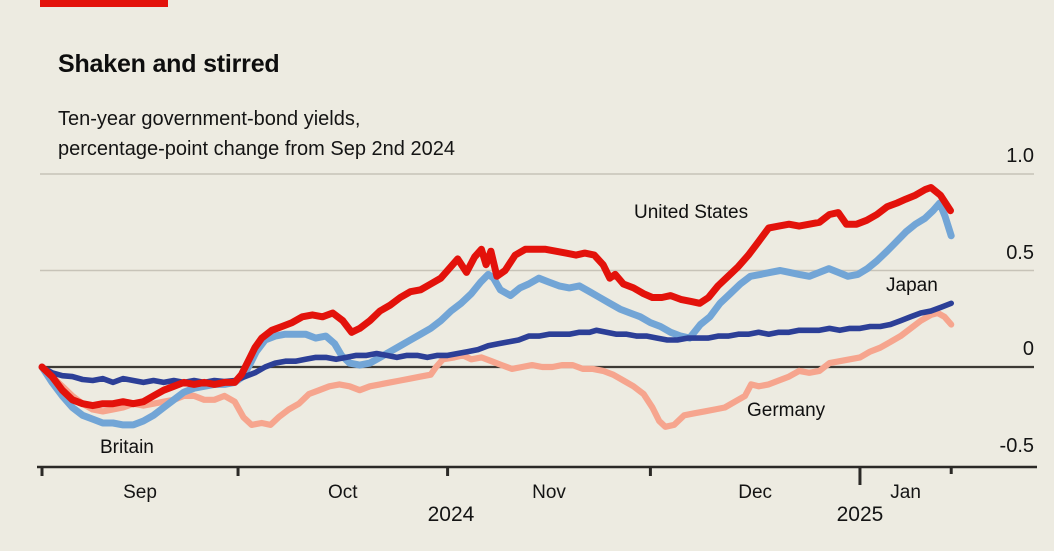 The height and width of the screenshot is (551, 1054). Describe the element at coordinates (1020, 252) in the screenshot. I see `y-tick-label-0.5: 0.5` at that location.